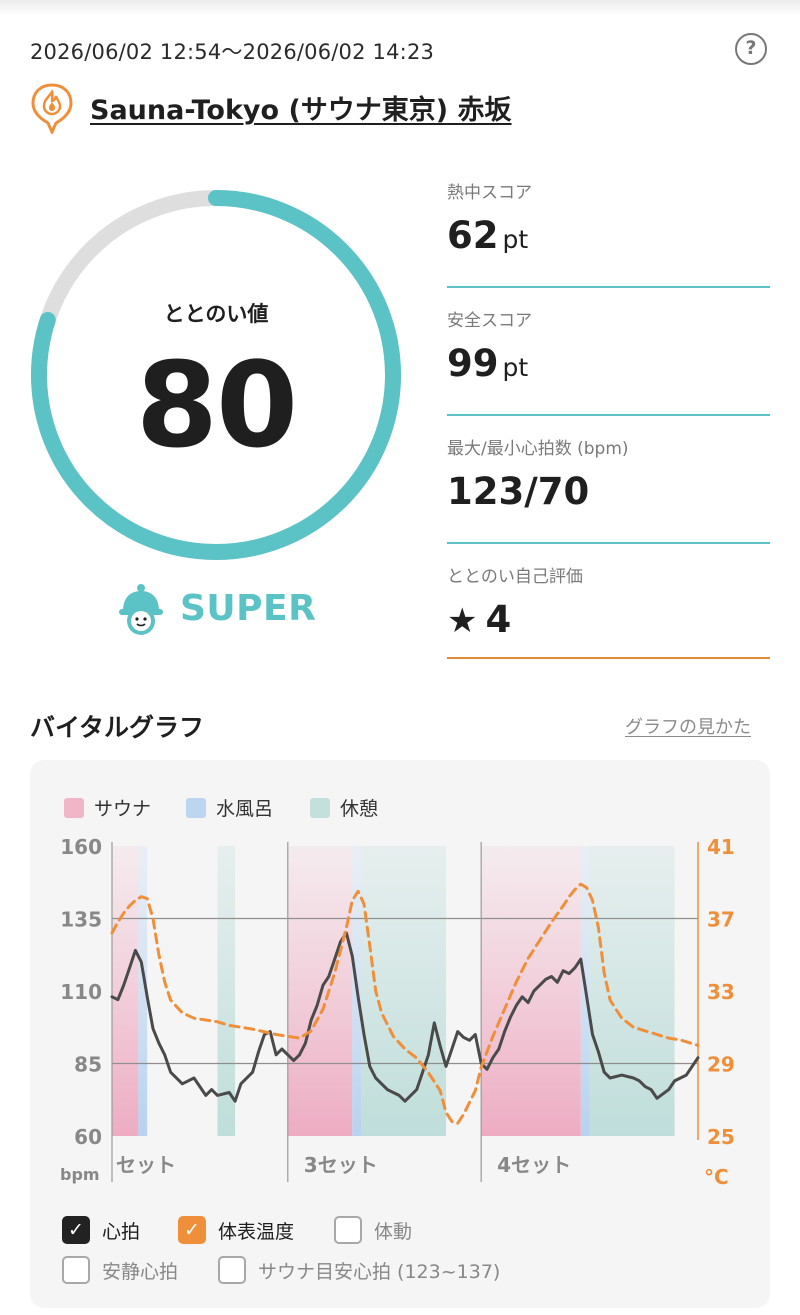 The image size is (800, 1315). I want to click on stat-value: 123/70, so click(518, 491).